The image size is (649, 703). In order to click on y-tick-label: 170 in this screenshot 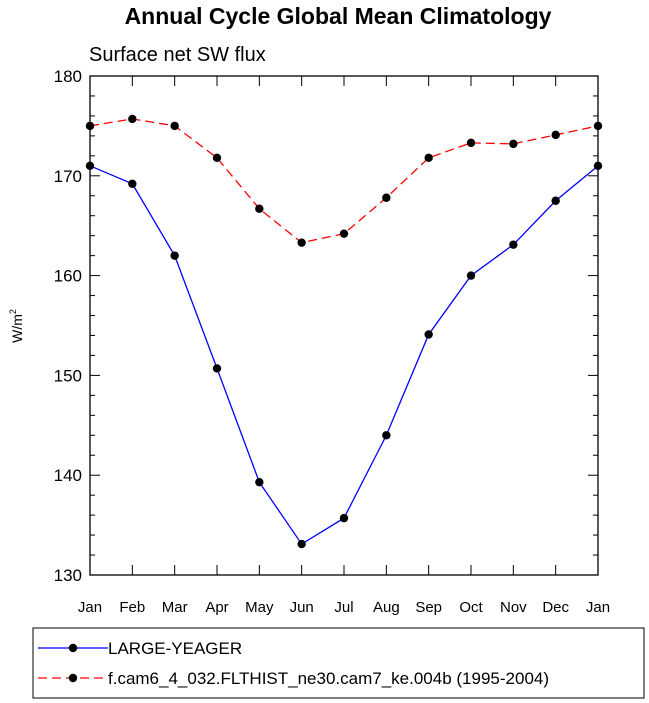, I will do `click(68, 176)`.